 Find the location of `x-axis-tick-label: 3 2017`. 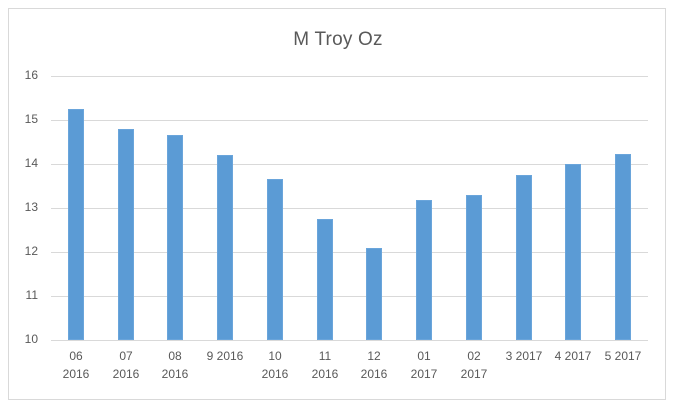

x-axis-tick-label: 3 2017 is located at coordinates (524, 365).